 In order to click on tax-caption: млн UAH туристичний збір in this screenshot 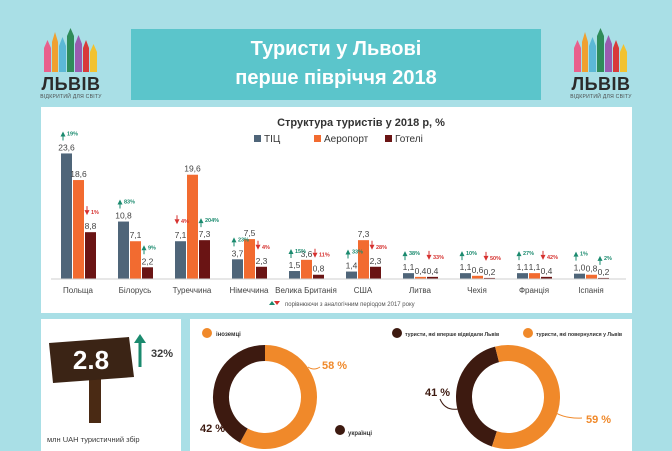, I will do `click(93, 439)`.